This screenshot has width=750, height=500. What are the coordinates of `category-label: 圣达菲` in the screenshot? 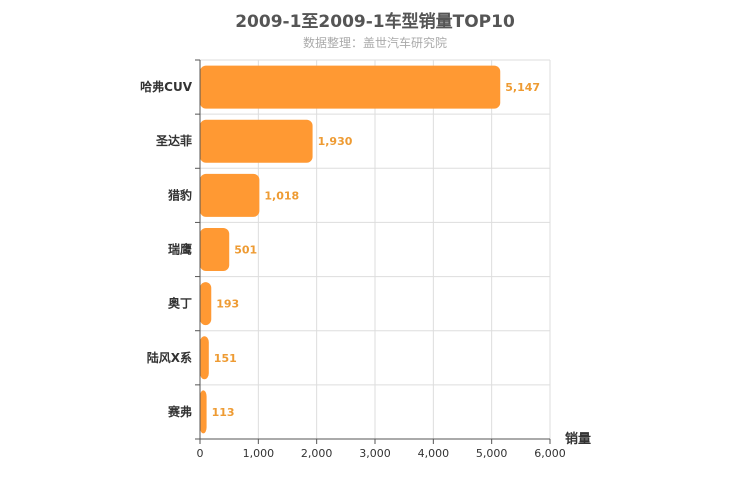 It's located at (173, 140).